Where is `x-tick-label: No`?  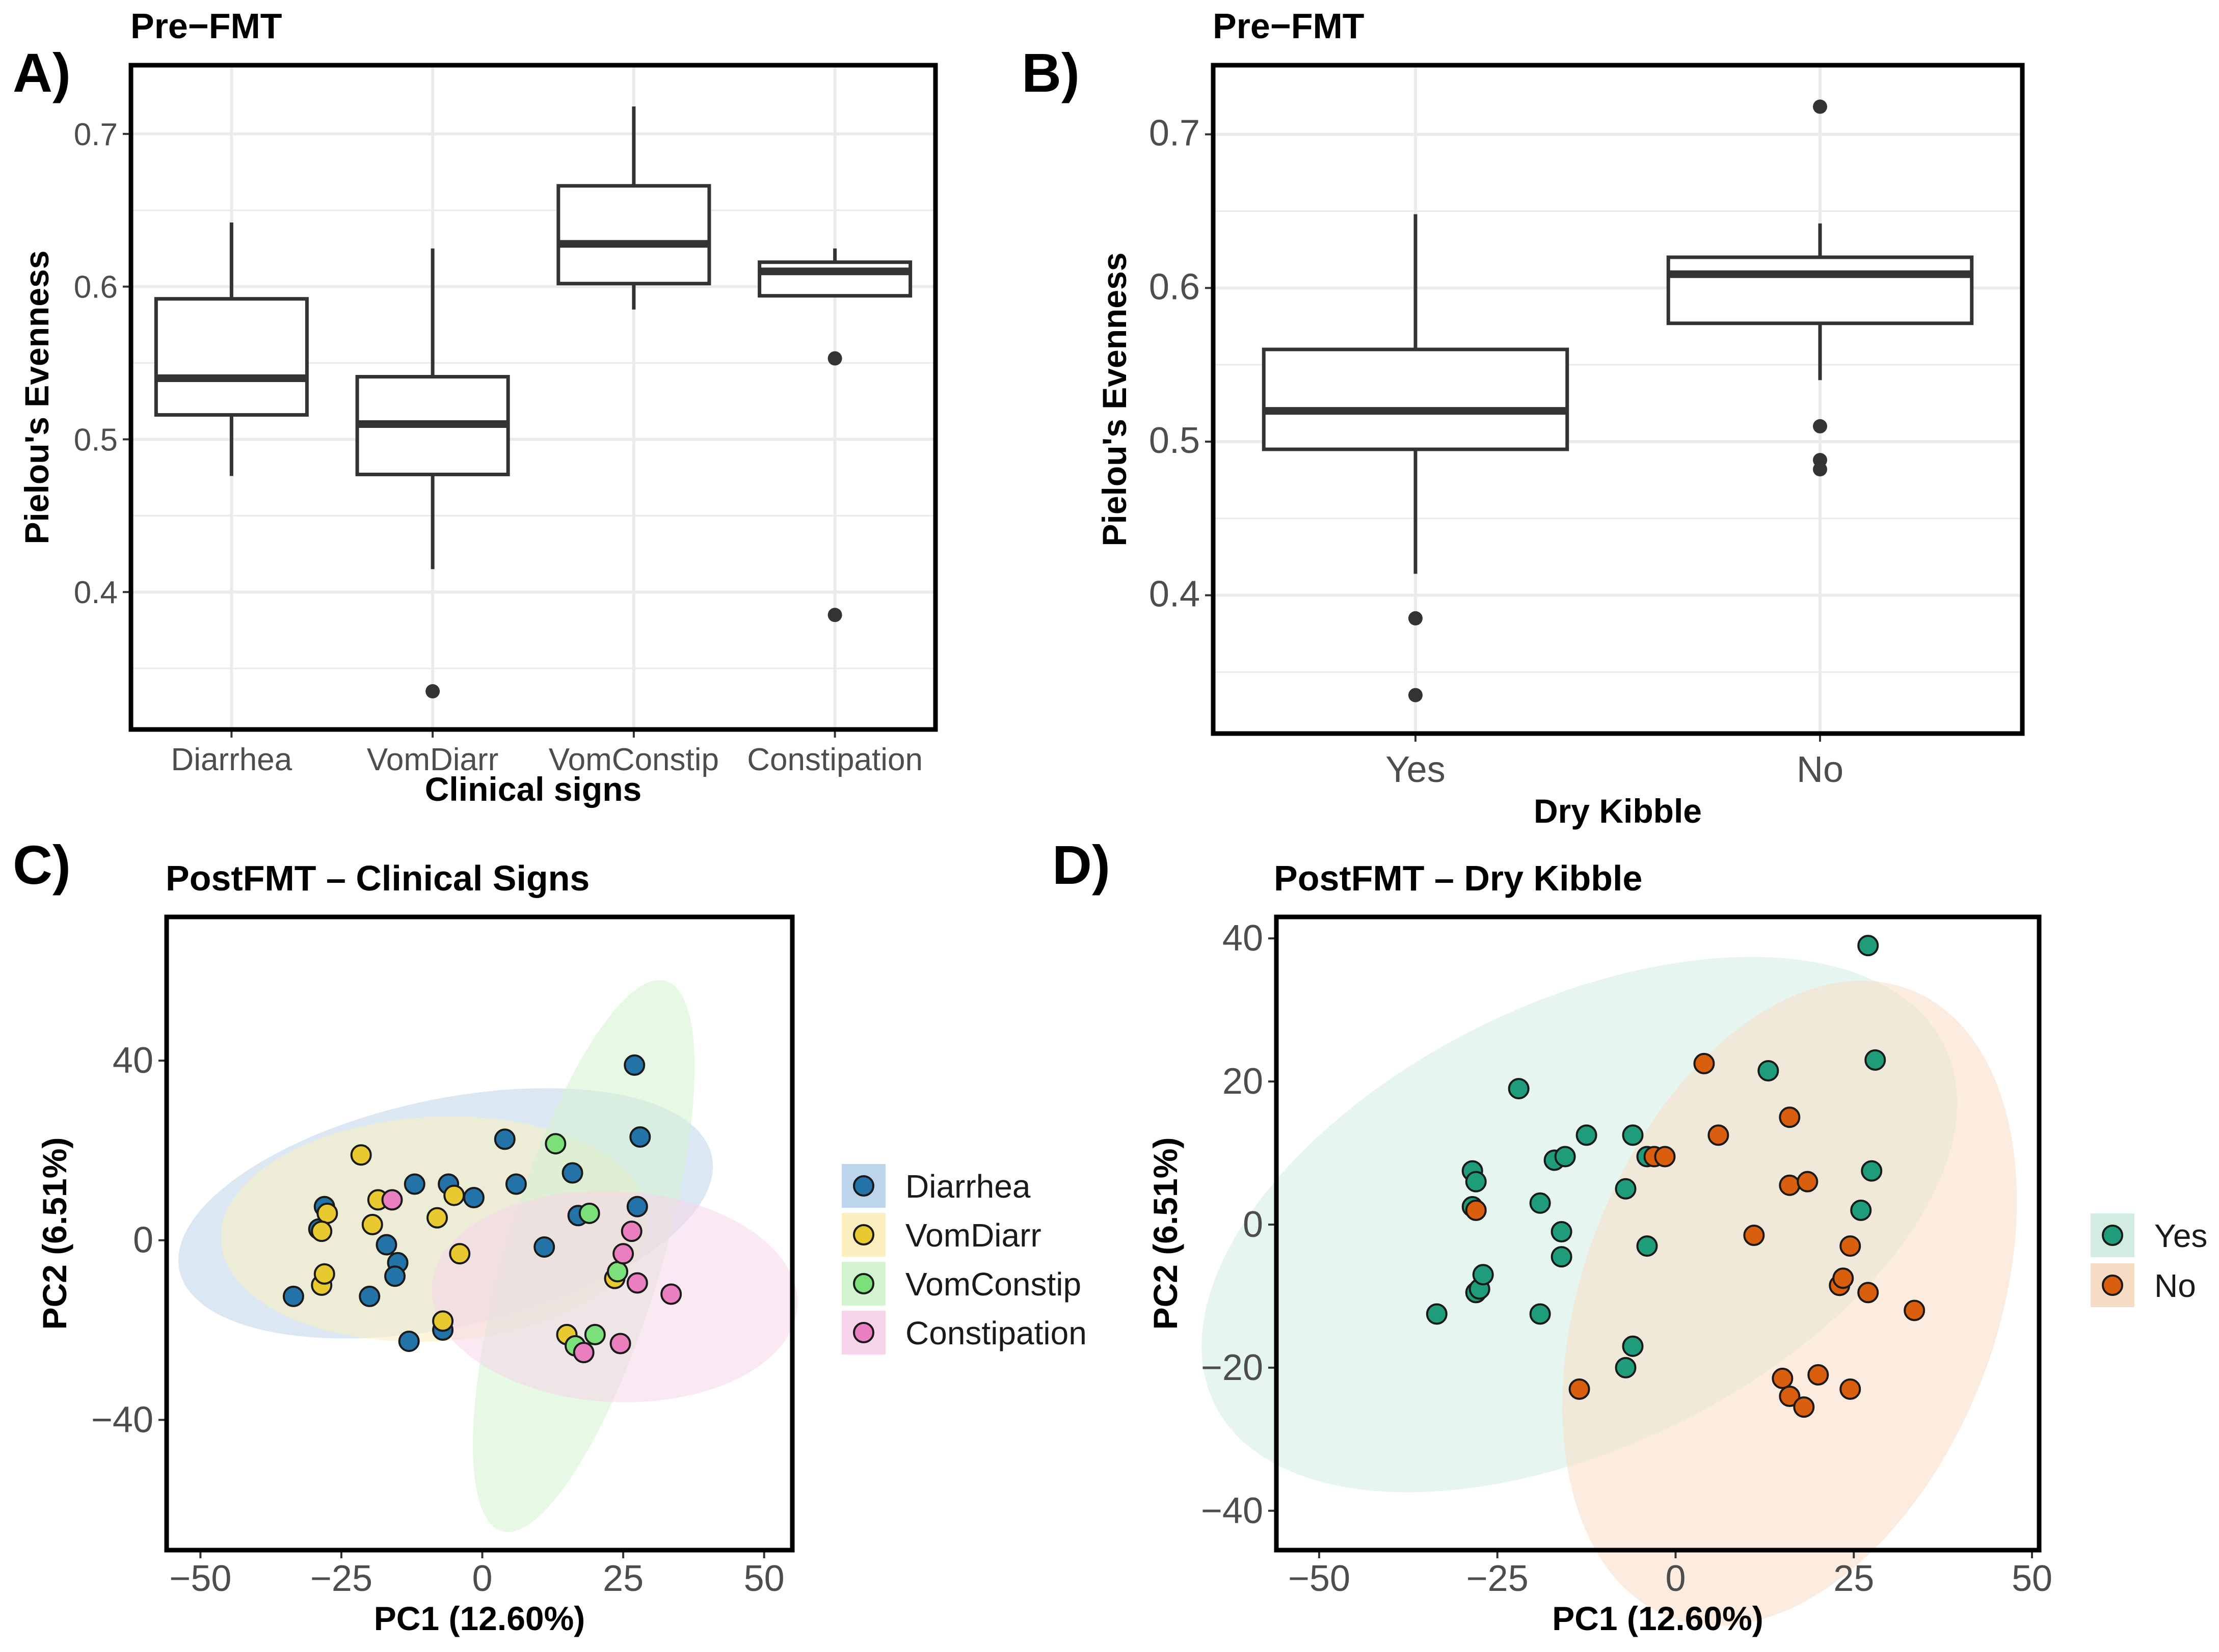 x-tick-label: No is located at coordinates (1820, 769).